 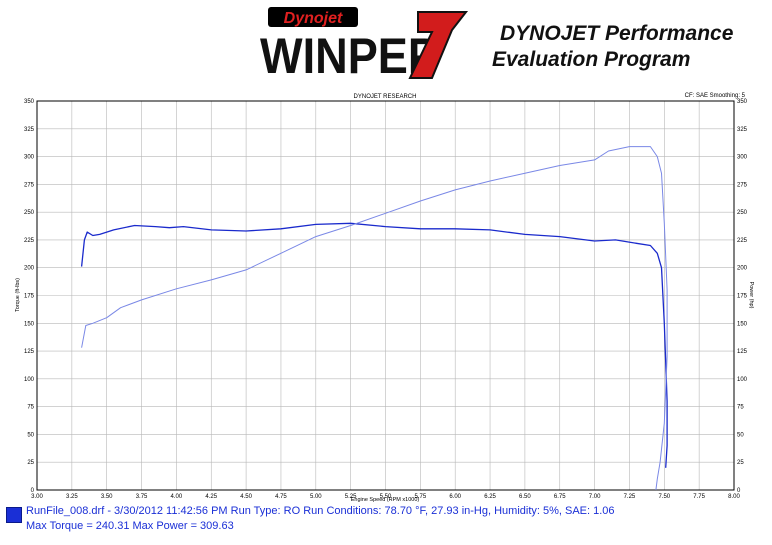 What do you see at coordinates (742, 185) in the screenshot?
I see `y-tick-label-right: 275` at bounding box center [742, 185].